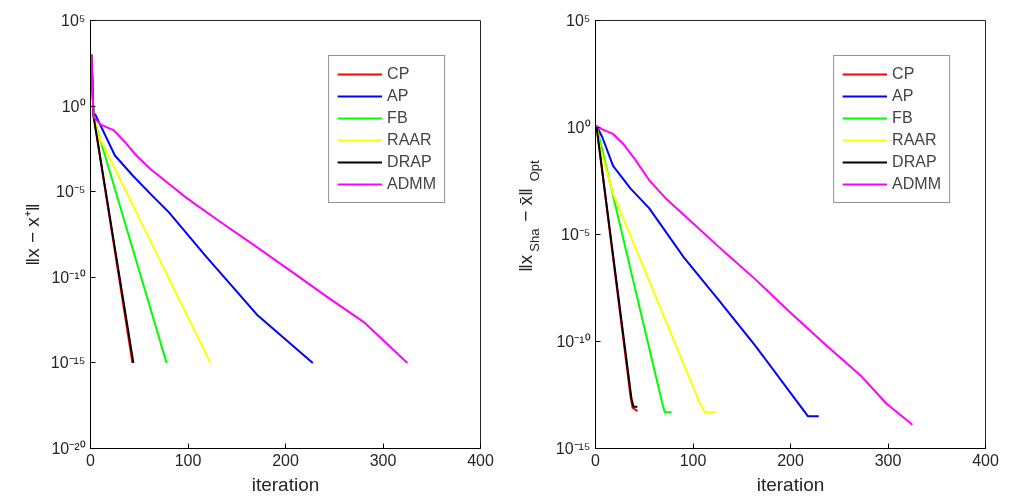  I want to click on y-axis-title: ‖x − x⁺‖, so click(32, 234).